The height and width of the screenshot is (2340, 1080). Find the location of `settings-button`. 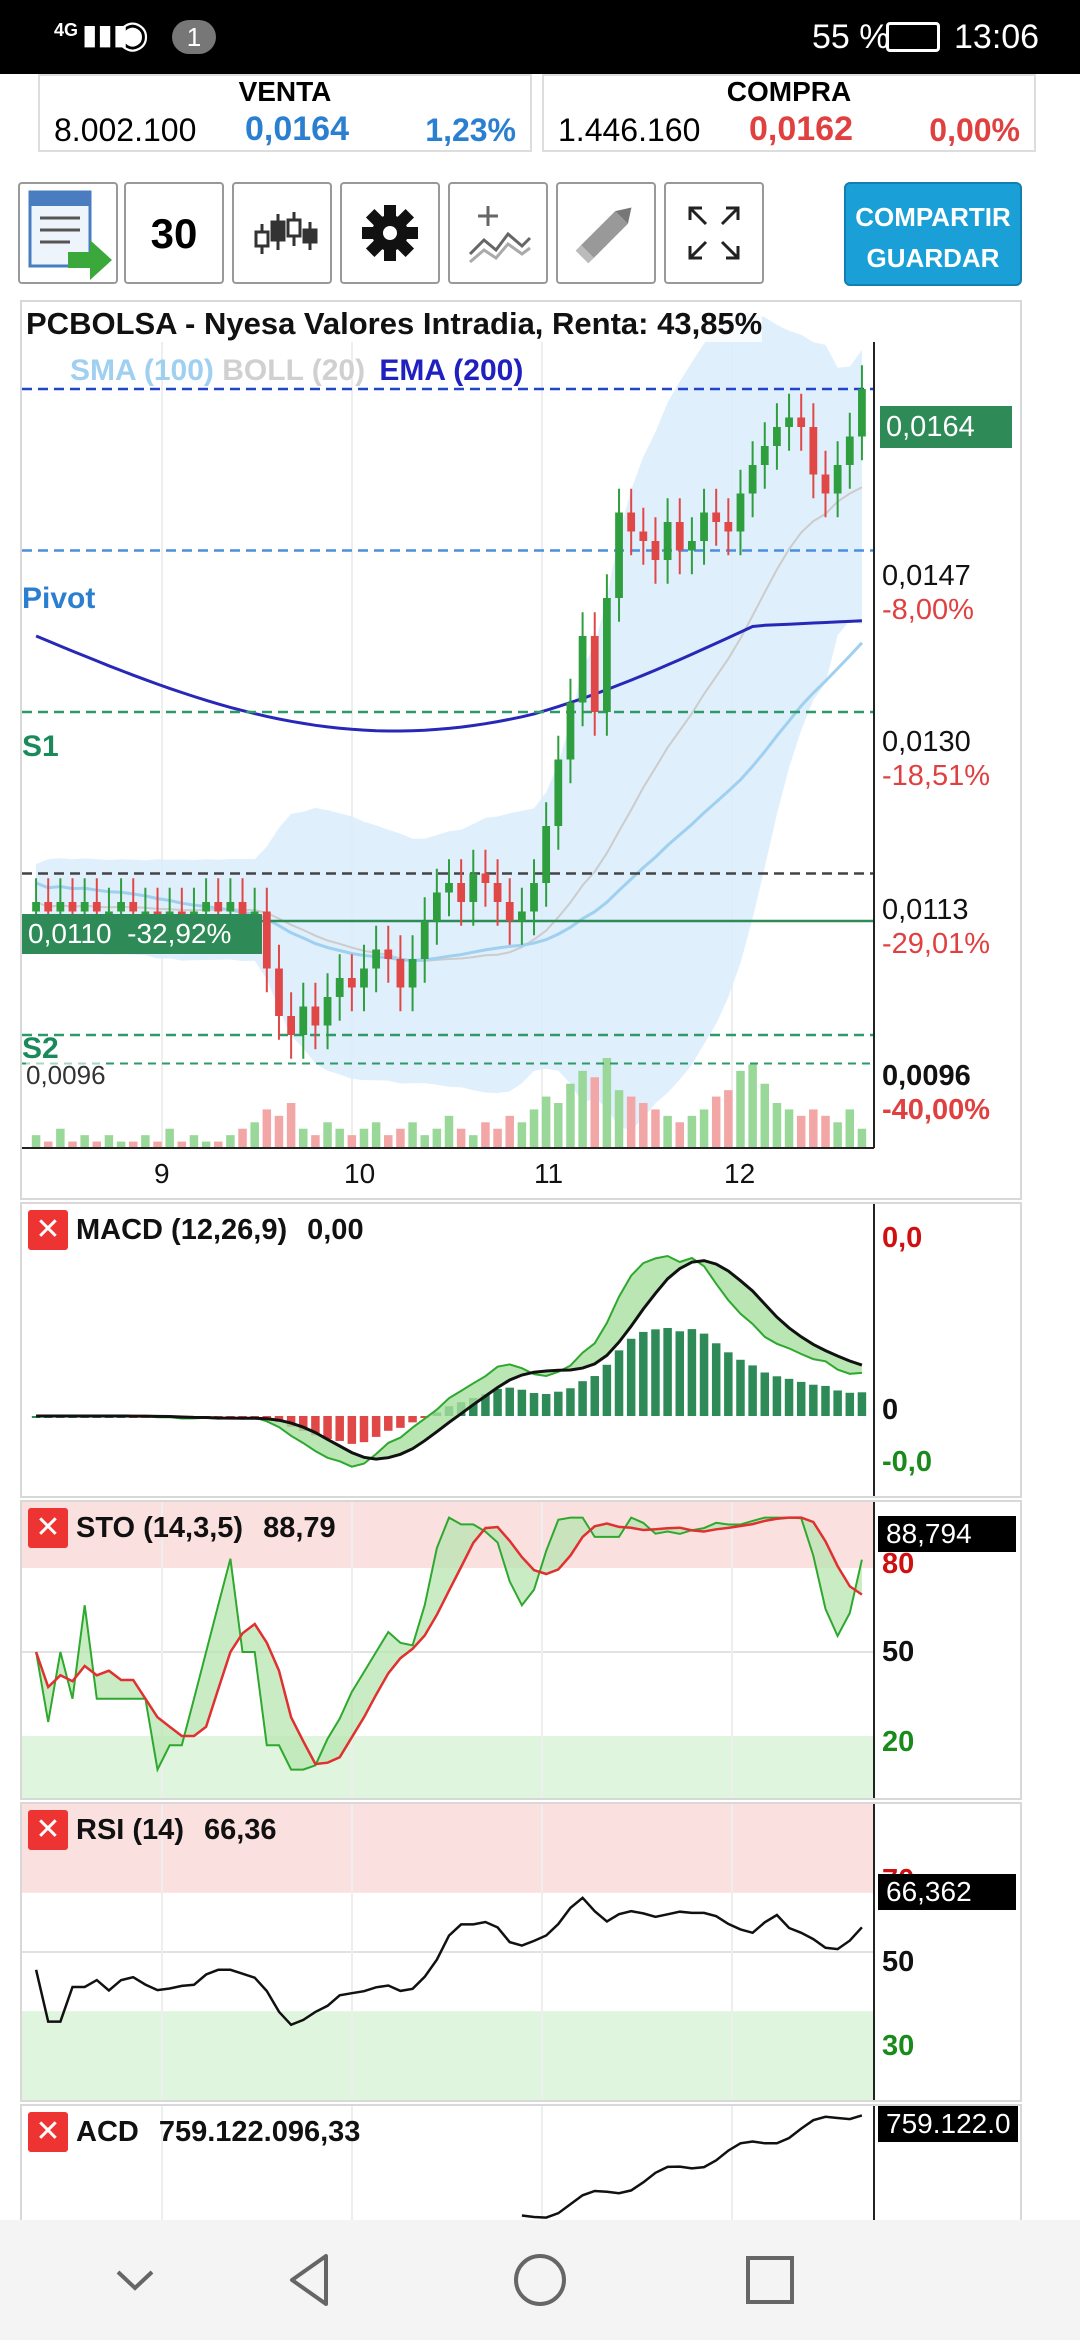

settings-button is located at coordinates (390, 233).